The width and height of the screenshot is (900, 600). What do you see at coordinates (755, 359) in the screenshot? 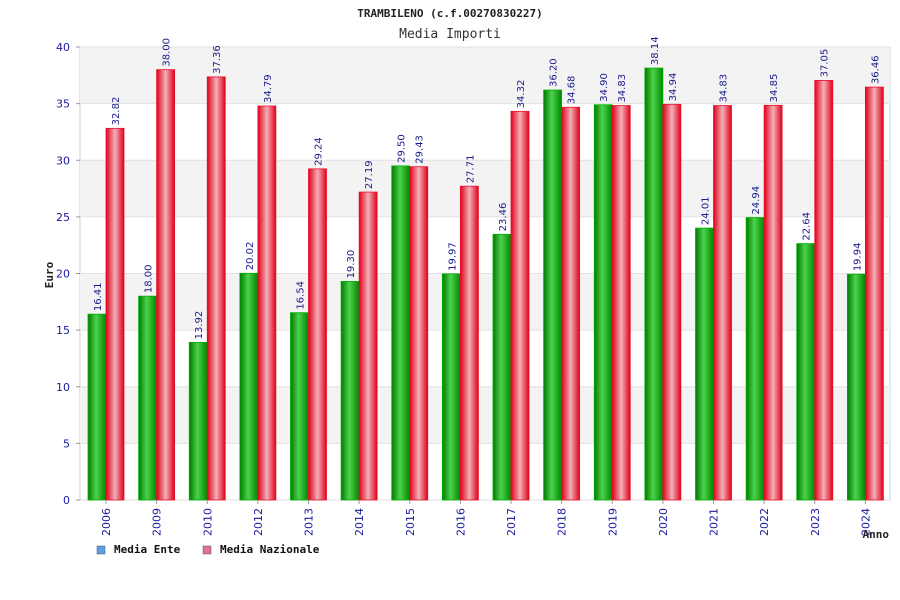
I see `bar-media-ente-2022` at bounding box center [755, 359].